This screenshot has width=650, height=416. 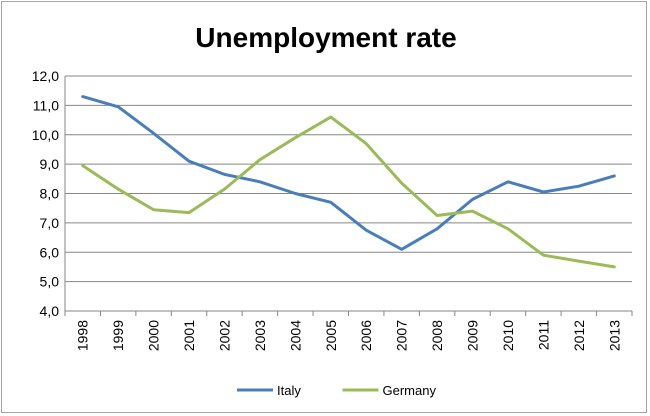 I want to click on y-tick-label: 10,0, so click(x=45, y=135).